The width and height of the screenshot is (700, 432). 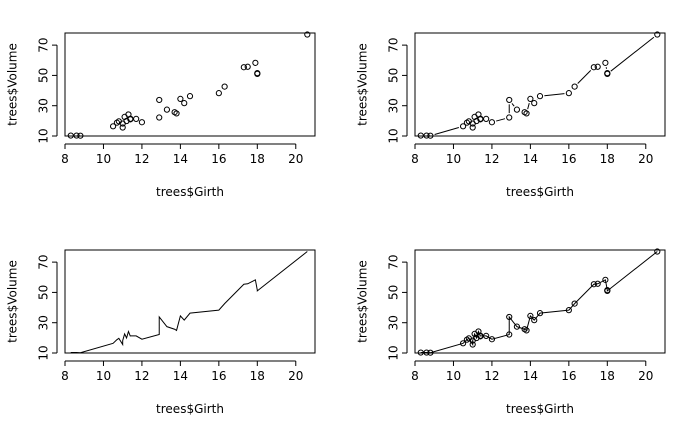 I want to click on plot-frame, so click(x=190, y=84).